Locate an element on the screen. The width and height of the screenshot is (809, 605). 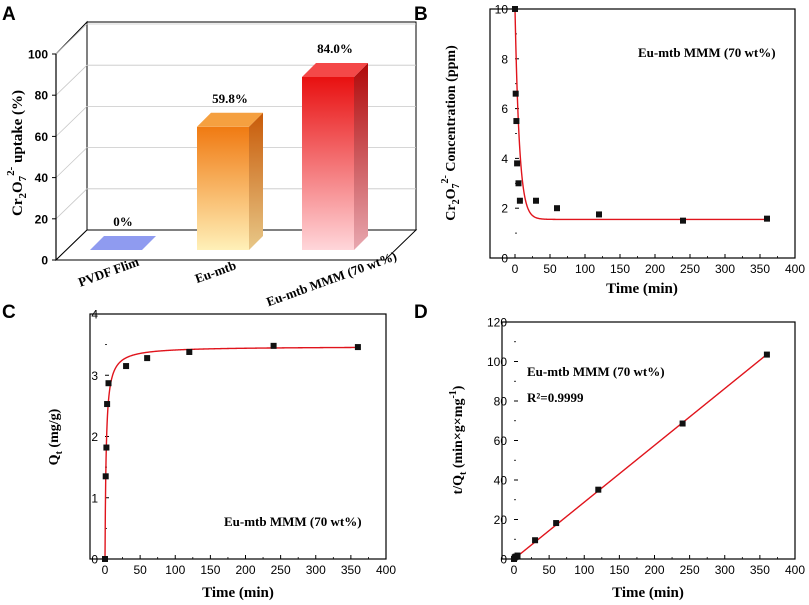
panel-a-y-tick-label: 0 is located at coordinates (44, 261).